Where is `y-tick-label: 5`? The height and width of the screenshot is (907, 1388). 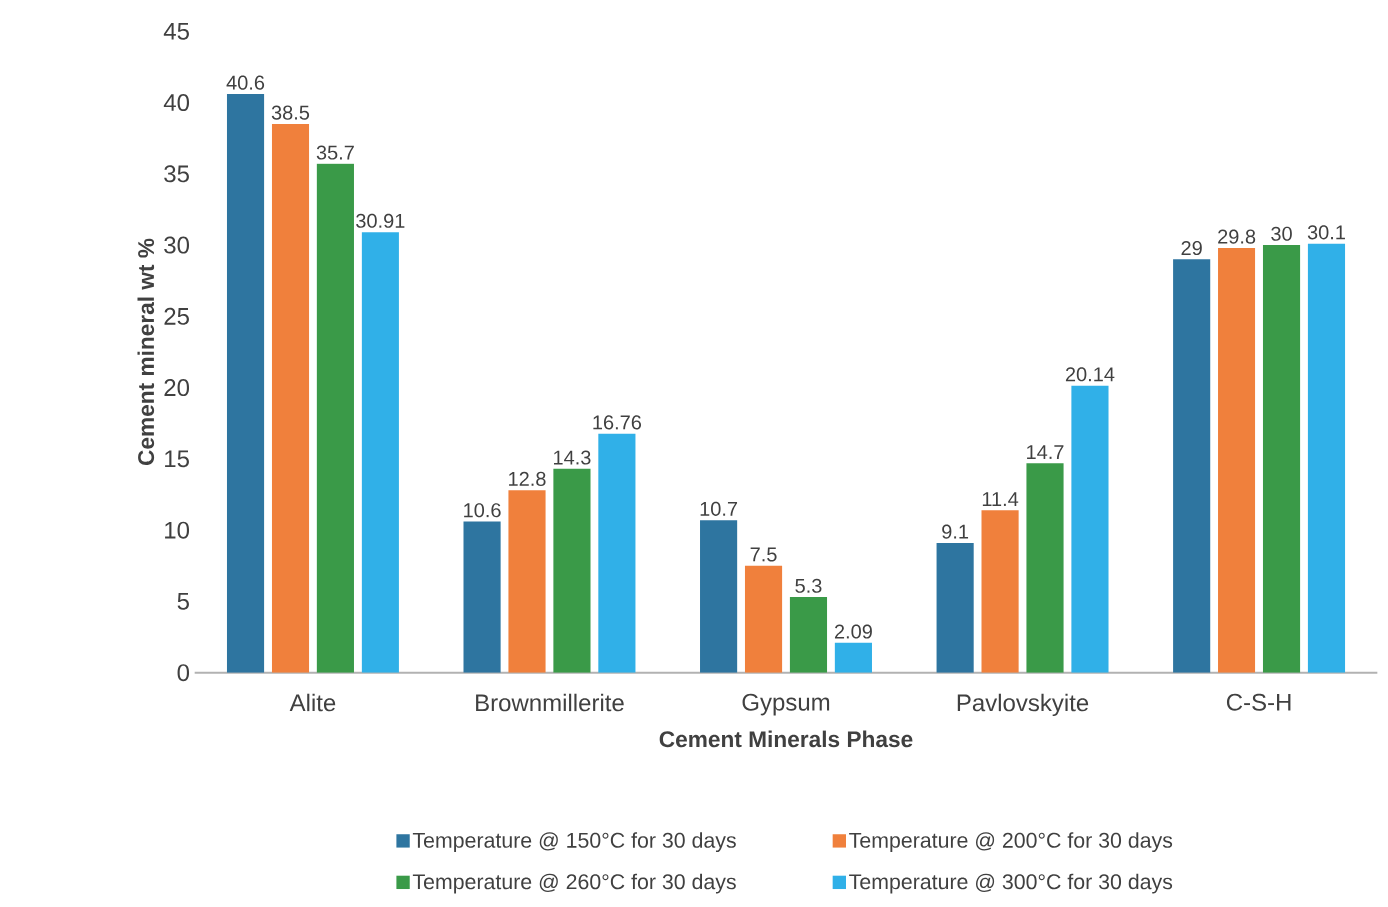
y-tick-label: 5 is located at coordinates (183, 601).